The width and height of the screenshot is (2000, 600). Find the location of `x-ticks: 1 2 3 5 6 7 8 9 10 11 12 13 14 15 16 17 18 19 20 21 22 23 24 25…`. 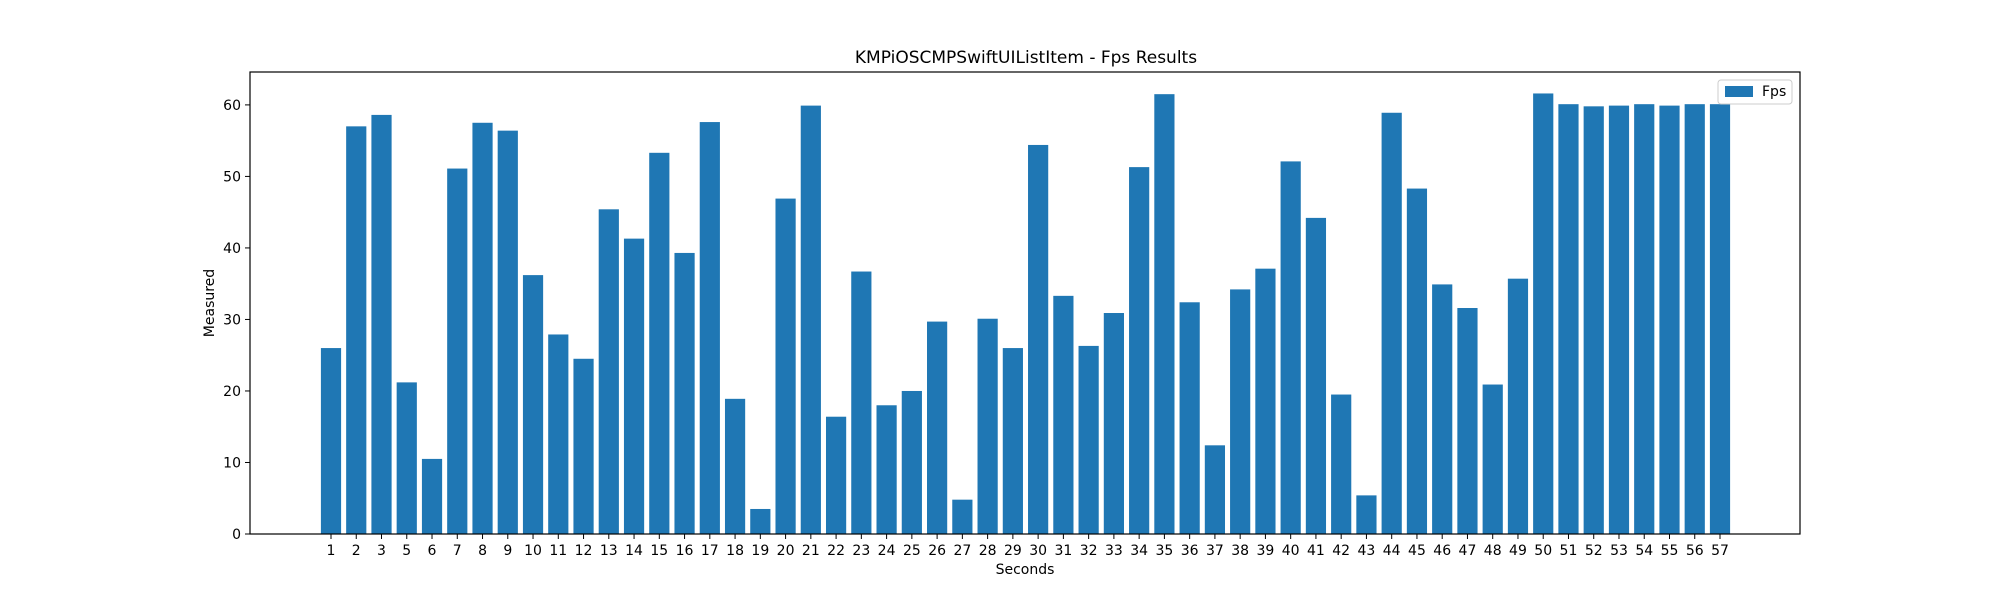

x-ticks: 1 2 3 5 6 7 8 9 10 11 12 13 14 15 16 17 18 19 20 21 22 23 24 25… is located at coordinates (1028, 546).